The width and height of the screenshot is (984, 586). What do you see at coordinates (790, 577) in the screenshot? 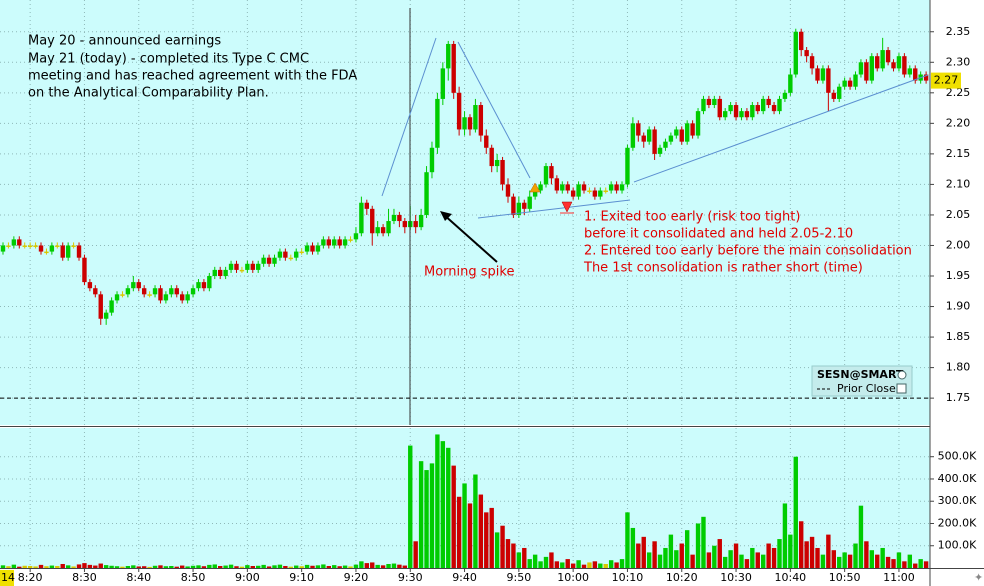
I see `x-tick-label: 10:40` at bounding box center [790, 577].